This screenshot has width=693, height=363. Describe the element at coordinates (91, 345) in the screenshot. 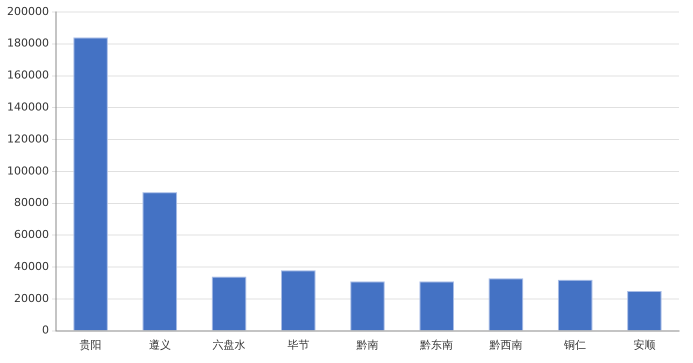

I see `x-tick-label: 贵阳` at that location.